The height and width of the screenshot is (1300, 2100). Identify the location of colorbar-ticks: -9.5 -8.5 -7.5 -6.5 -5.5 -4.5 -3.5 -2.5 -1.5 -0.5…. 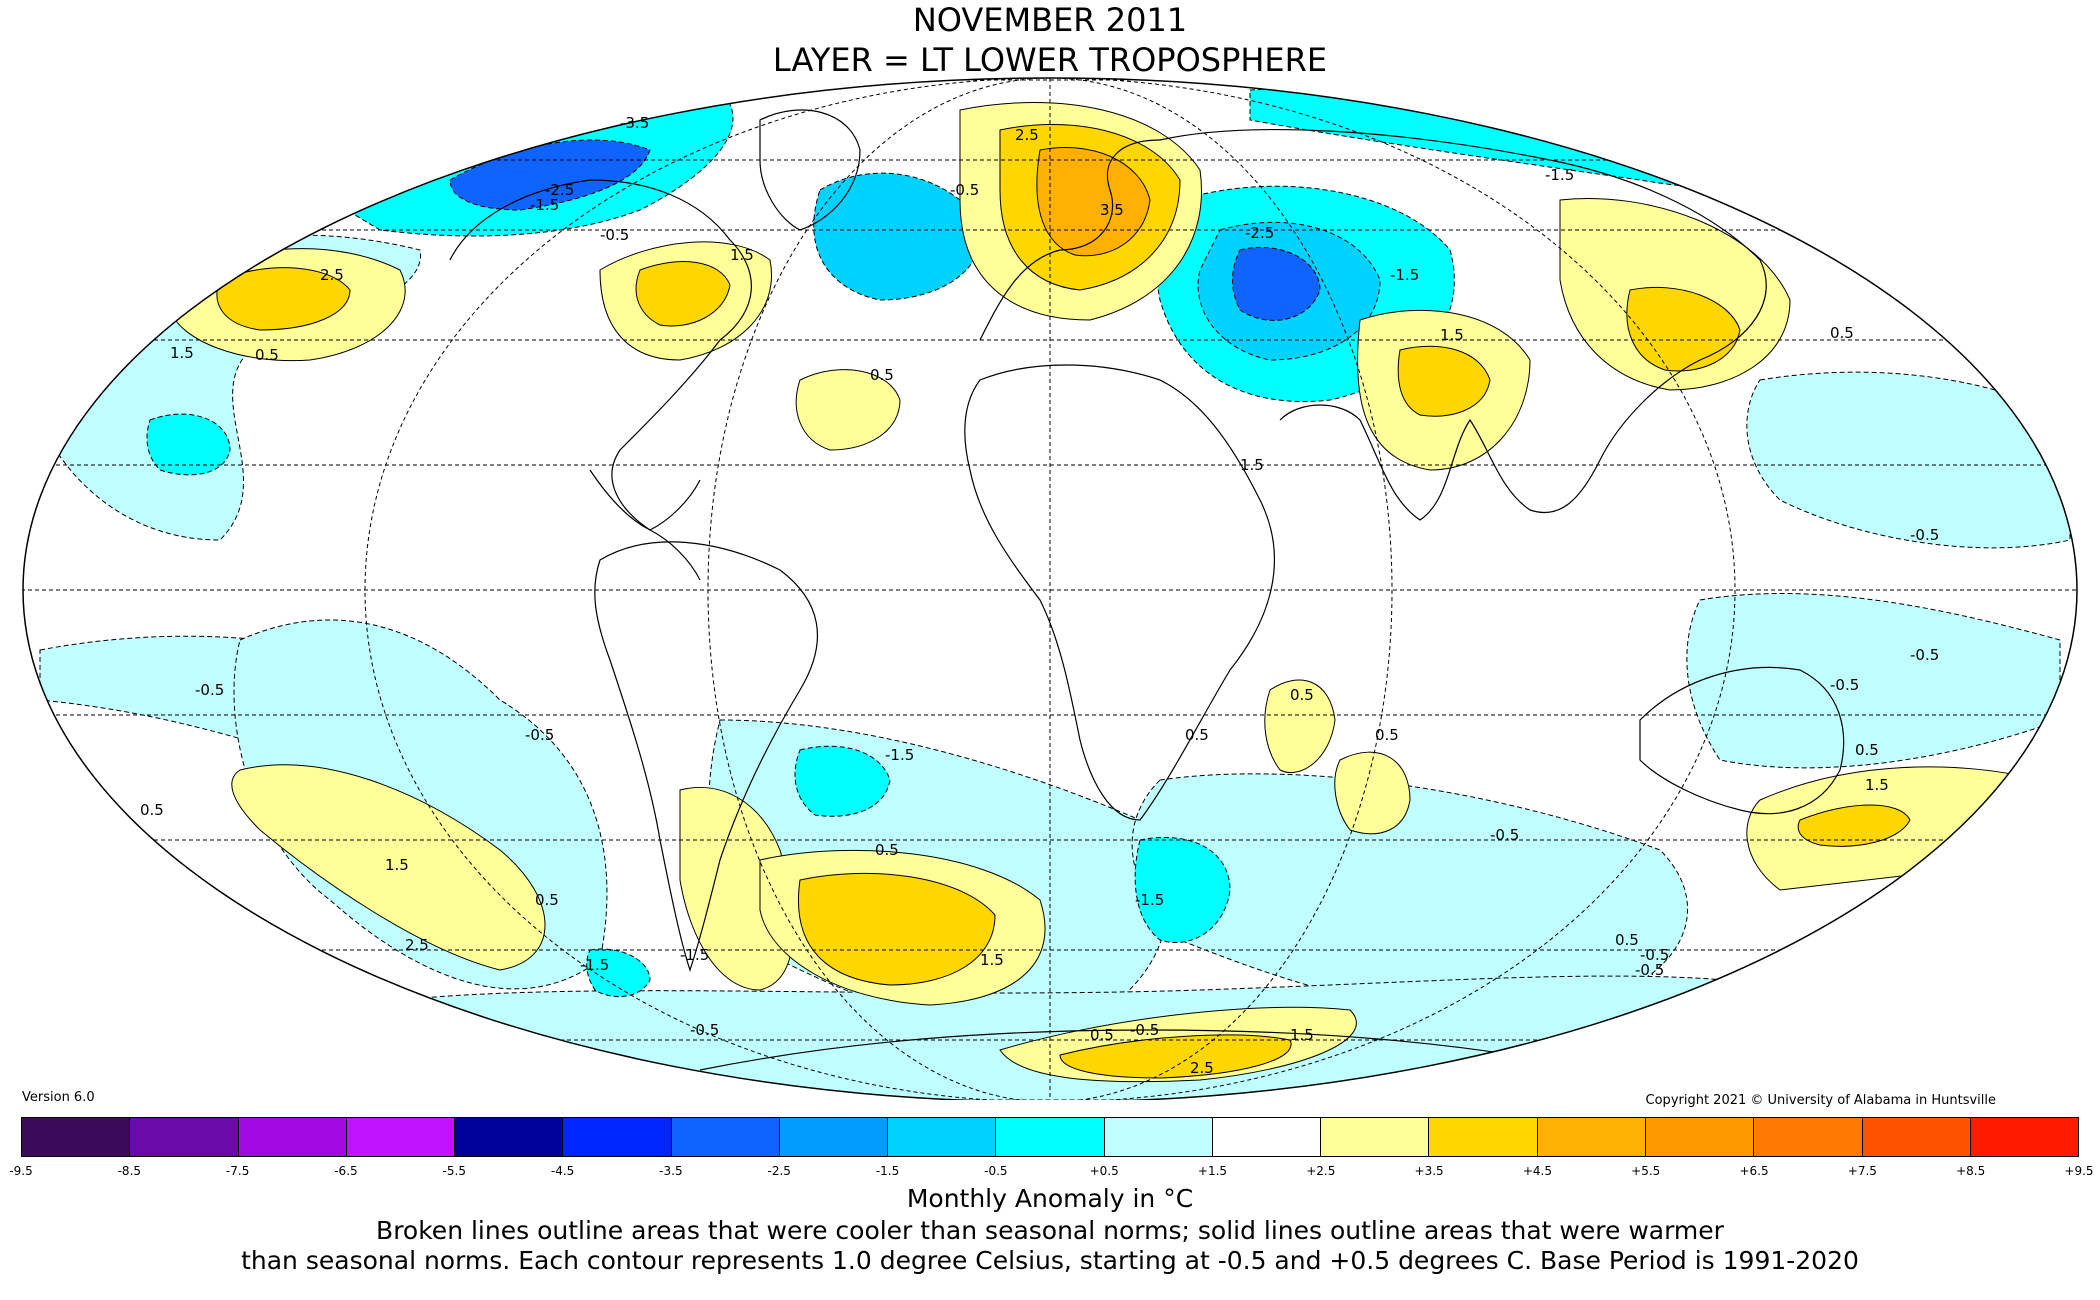
(1051, 1173).